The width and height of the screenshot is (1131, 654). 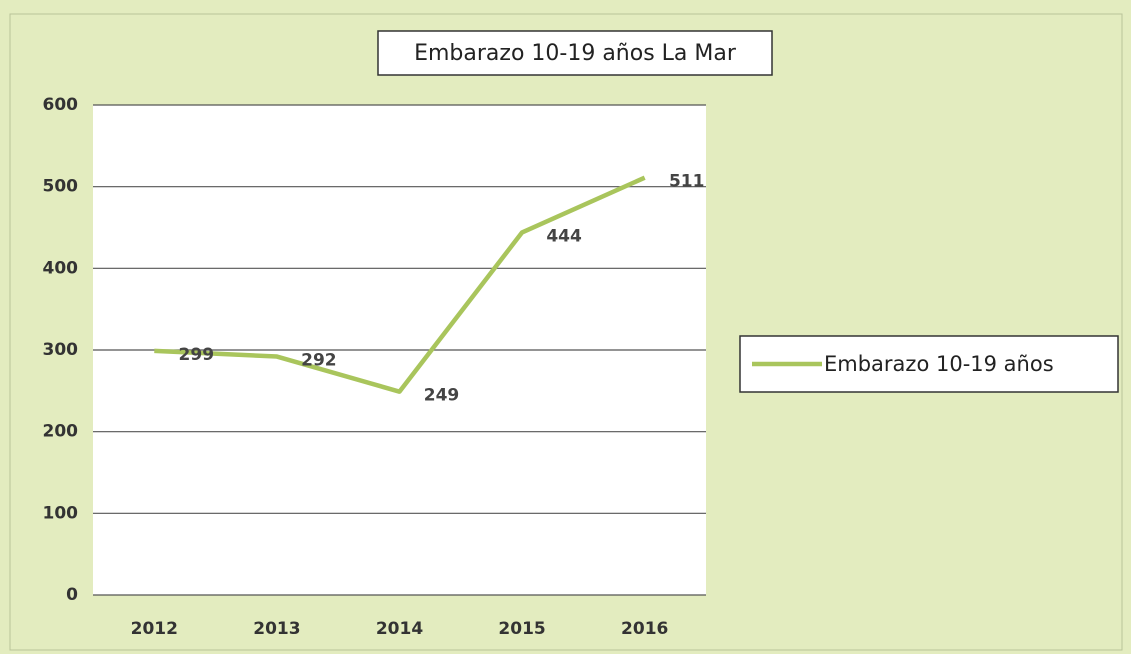 What do you see at coordinates (564, 236) in the screenshot?
I see `data-label: 444` at bounding box center [564, 236].